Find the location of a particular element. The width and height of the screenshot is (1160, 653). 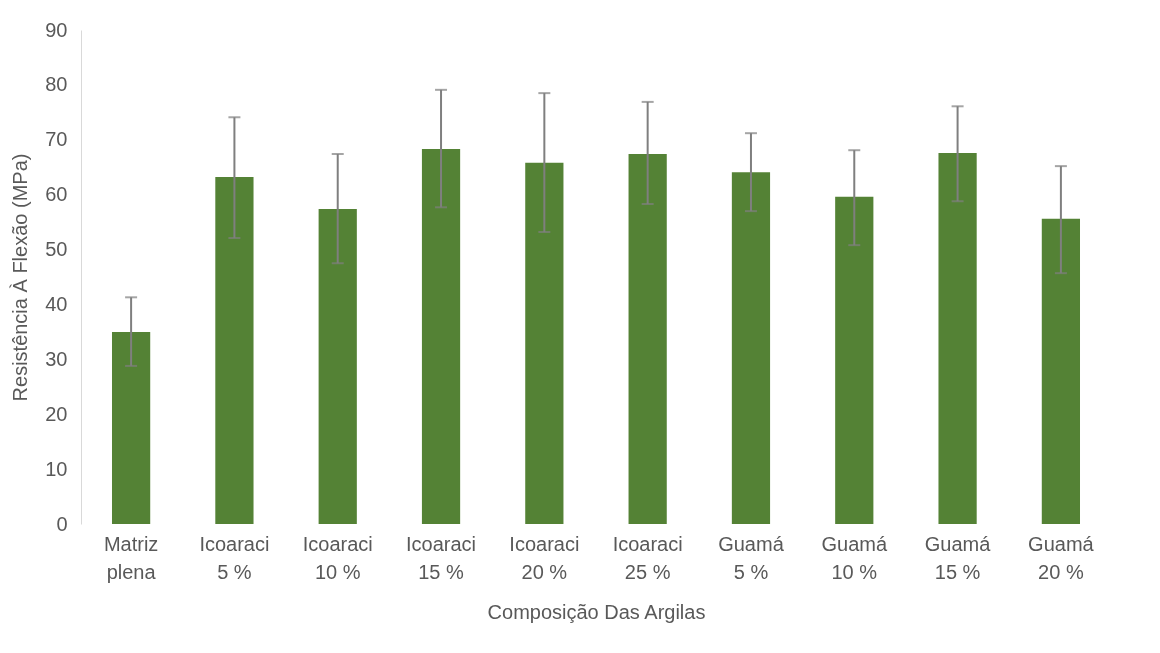

y-tick-label: 0 is located at coordinates (62, 523).